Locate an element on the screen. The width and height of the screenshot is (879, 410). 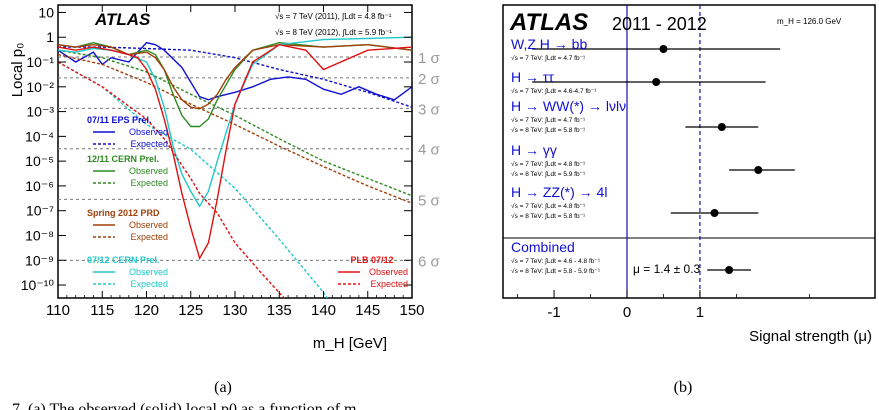
legend-expected-label-1: Expected is located at coordinates (149, 183).